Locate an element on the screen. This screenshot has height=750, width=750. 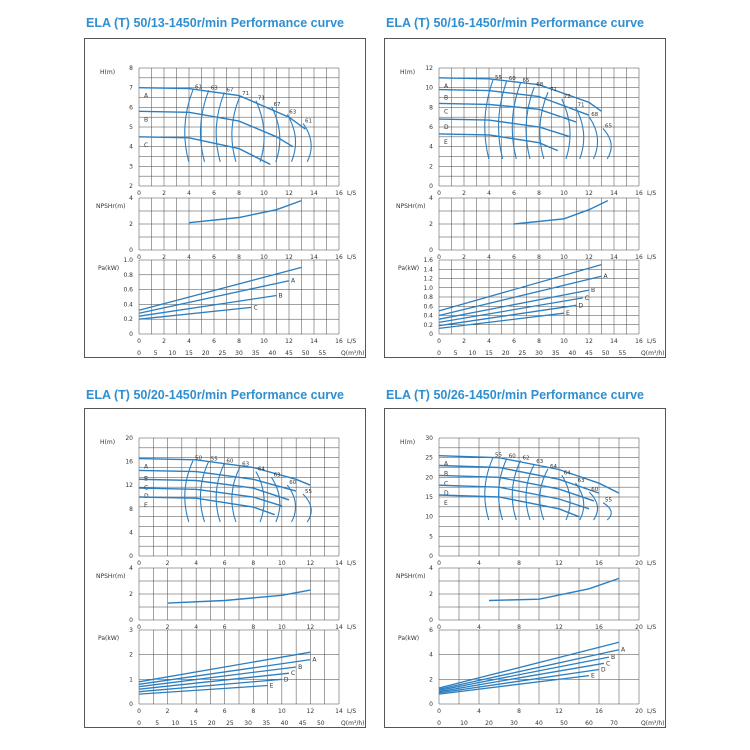
curve-label: E is located at coordinates (146, 505).